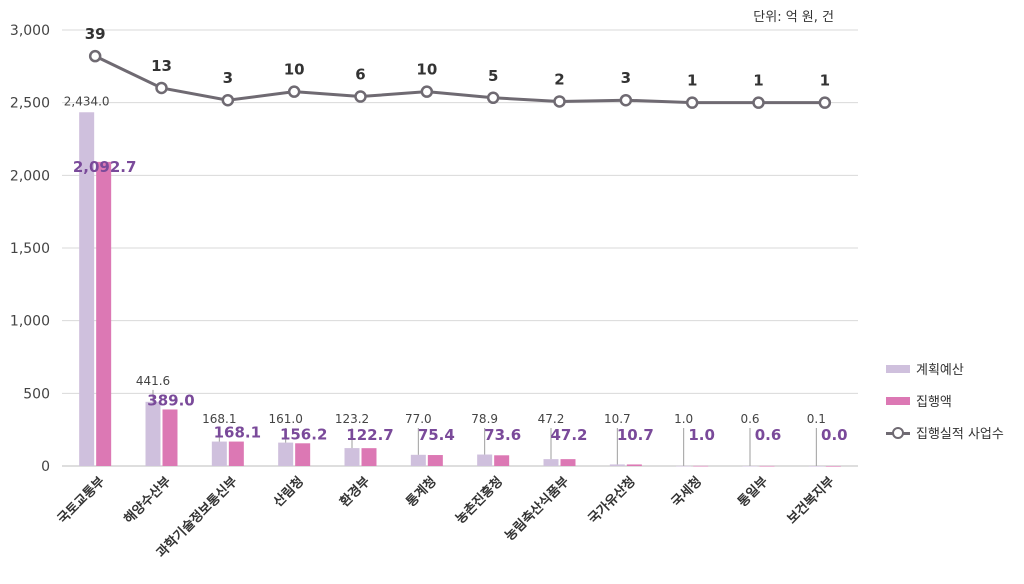 Image resolution: width=1024 pixels, height=584 pixels. I want to click on x-tick-label: 산림청, so click(288, 492).